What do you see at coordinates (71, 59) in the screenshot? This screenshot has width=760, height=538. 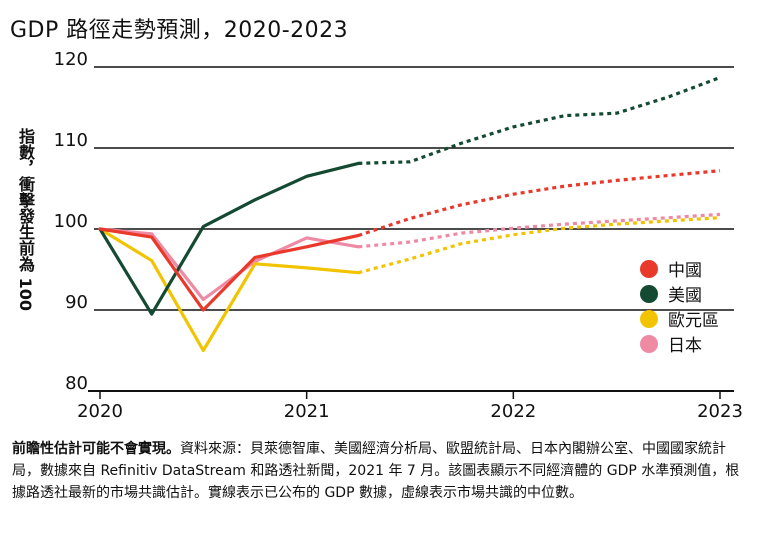 I see `y-tick-label: 120` at bounding box center [71, 59].